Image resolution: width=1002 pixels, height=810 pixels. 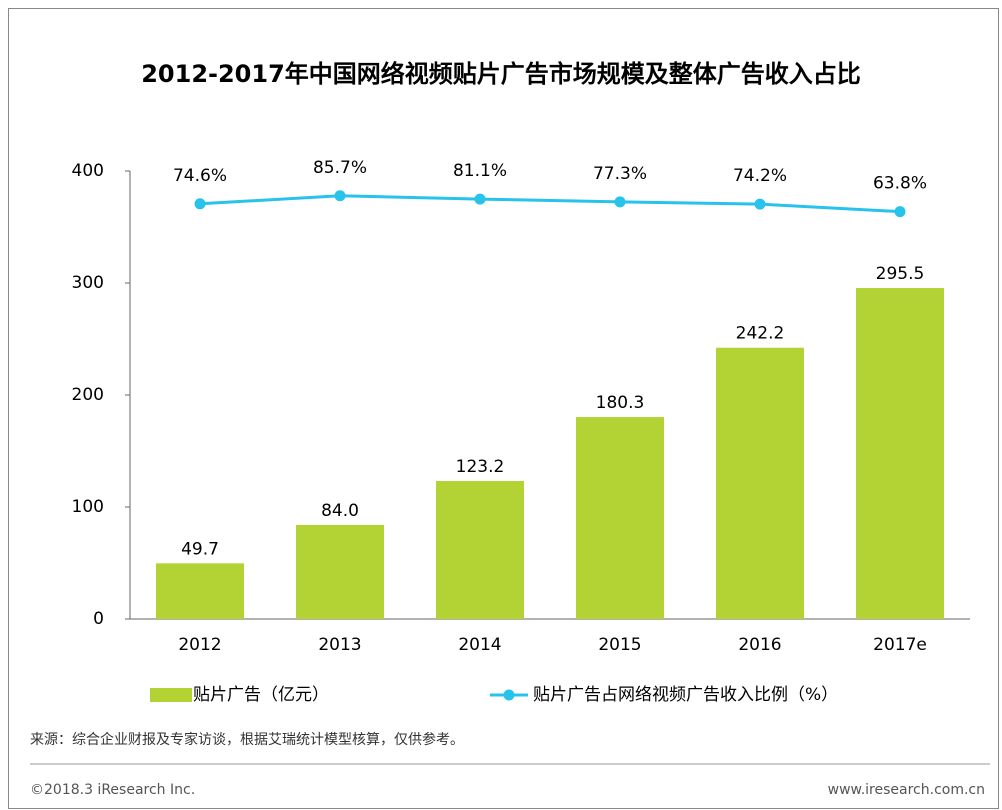 What do you see at coordinates (900, 184) in the screenshot?
I see `line-value-label: 63.8%` at bounding box center [900, 184].